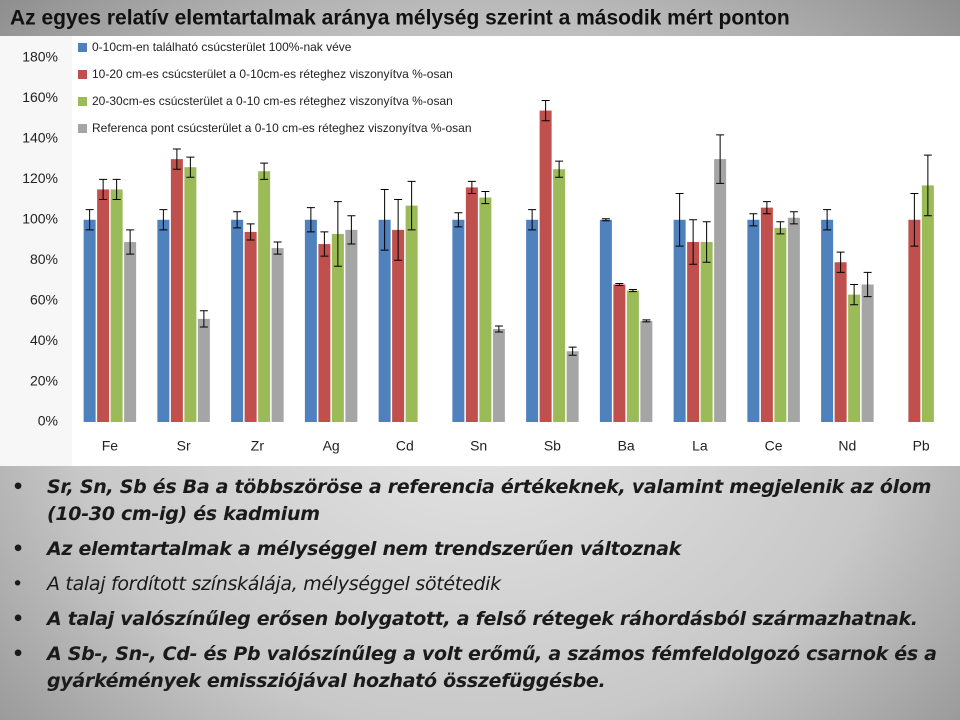 The image size is (960, 720). What do you see at coordinates (847, 446) in the screenshot?
I see `x-tick-label: Nd` at bounding box center [847, 446].